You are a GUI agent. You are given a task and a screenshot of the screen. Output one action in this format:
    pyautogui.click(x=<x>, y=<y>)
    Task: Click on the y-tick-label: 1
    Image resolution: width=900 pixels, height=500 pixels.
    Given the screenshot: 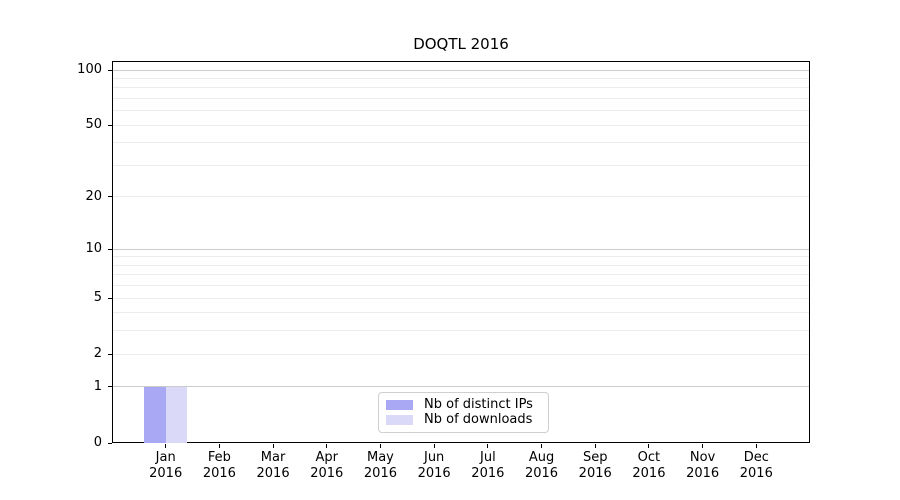 What is the action you would take?
    pyautogui.click(x=97, y=386)
    